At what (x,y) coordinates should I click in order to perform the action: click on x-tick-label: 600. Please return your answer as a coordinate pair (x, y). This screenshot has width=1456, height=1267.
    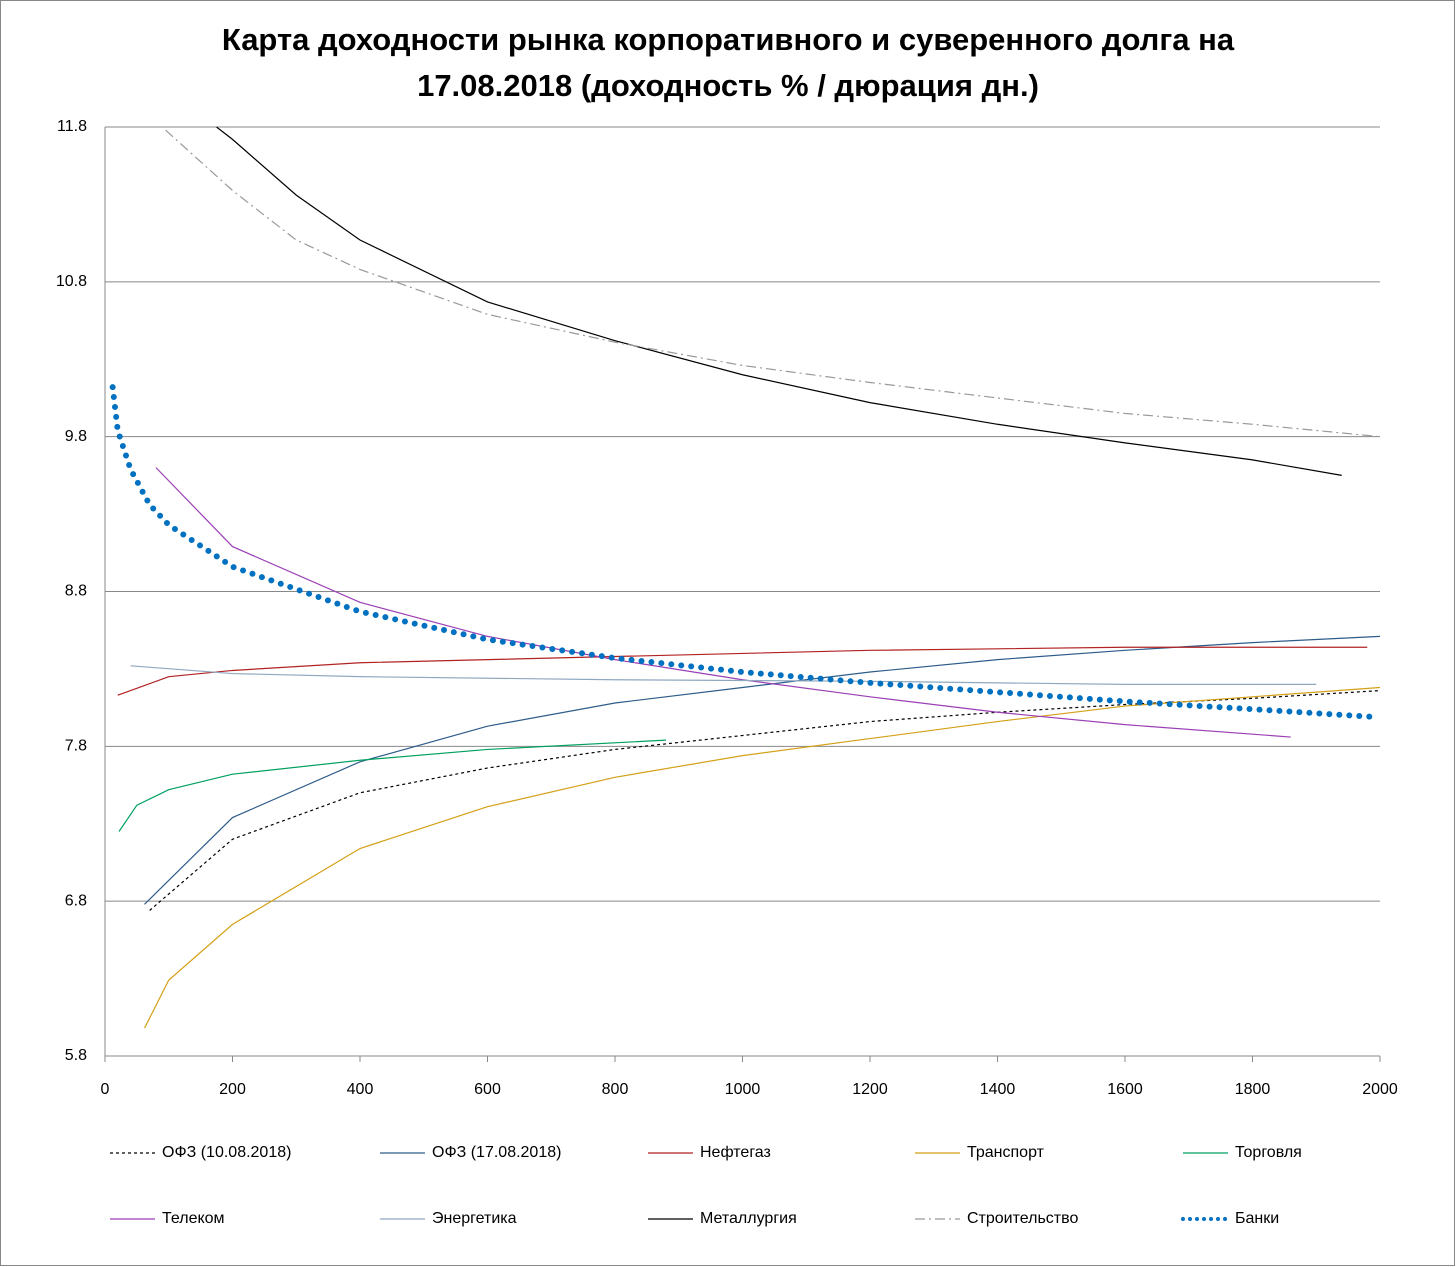
    Looking at the image, I should click on (487, 1089).